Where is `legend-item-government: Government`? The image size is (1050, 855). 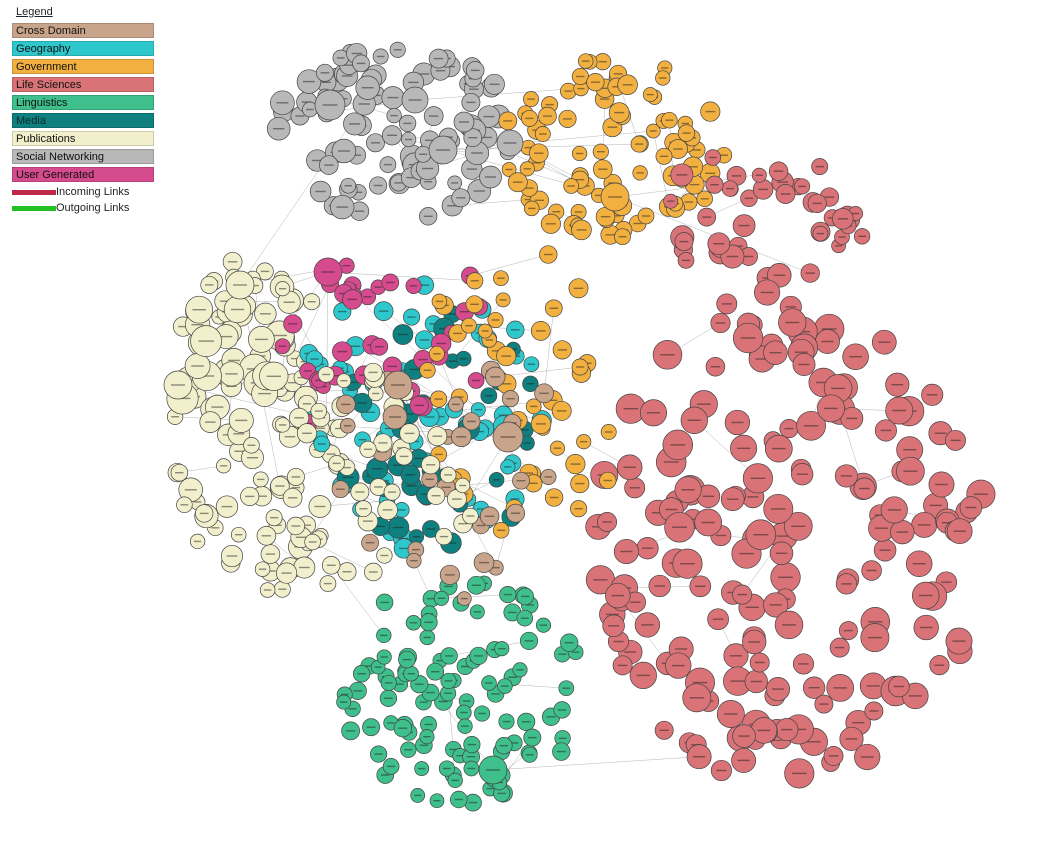 legend-item-government: Government is located at coordinates (83, 66).